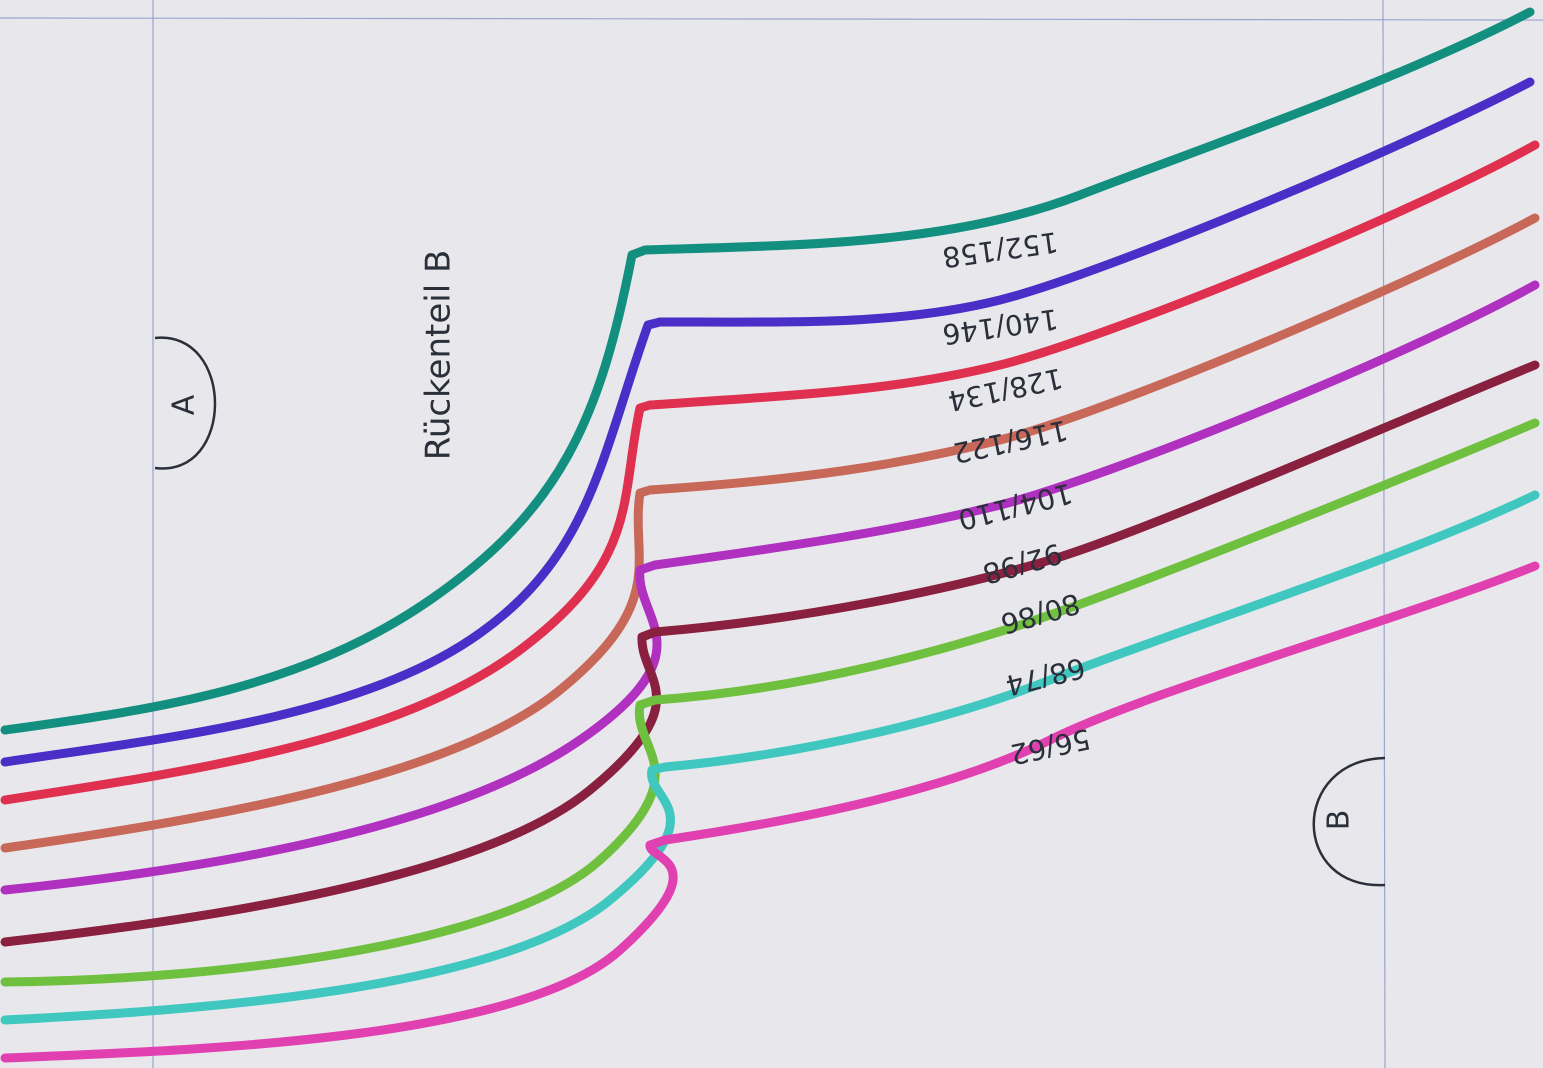 Image resolution: width=1543 pixels, height=1068 pixels. Describe the element at coordinates (1339, 820) in the screenshot. I see `marker-label: B` at that location.